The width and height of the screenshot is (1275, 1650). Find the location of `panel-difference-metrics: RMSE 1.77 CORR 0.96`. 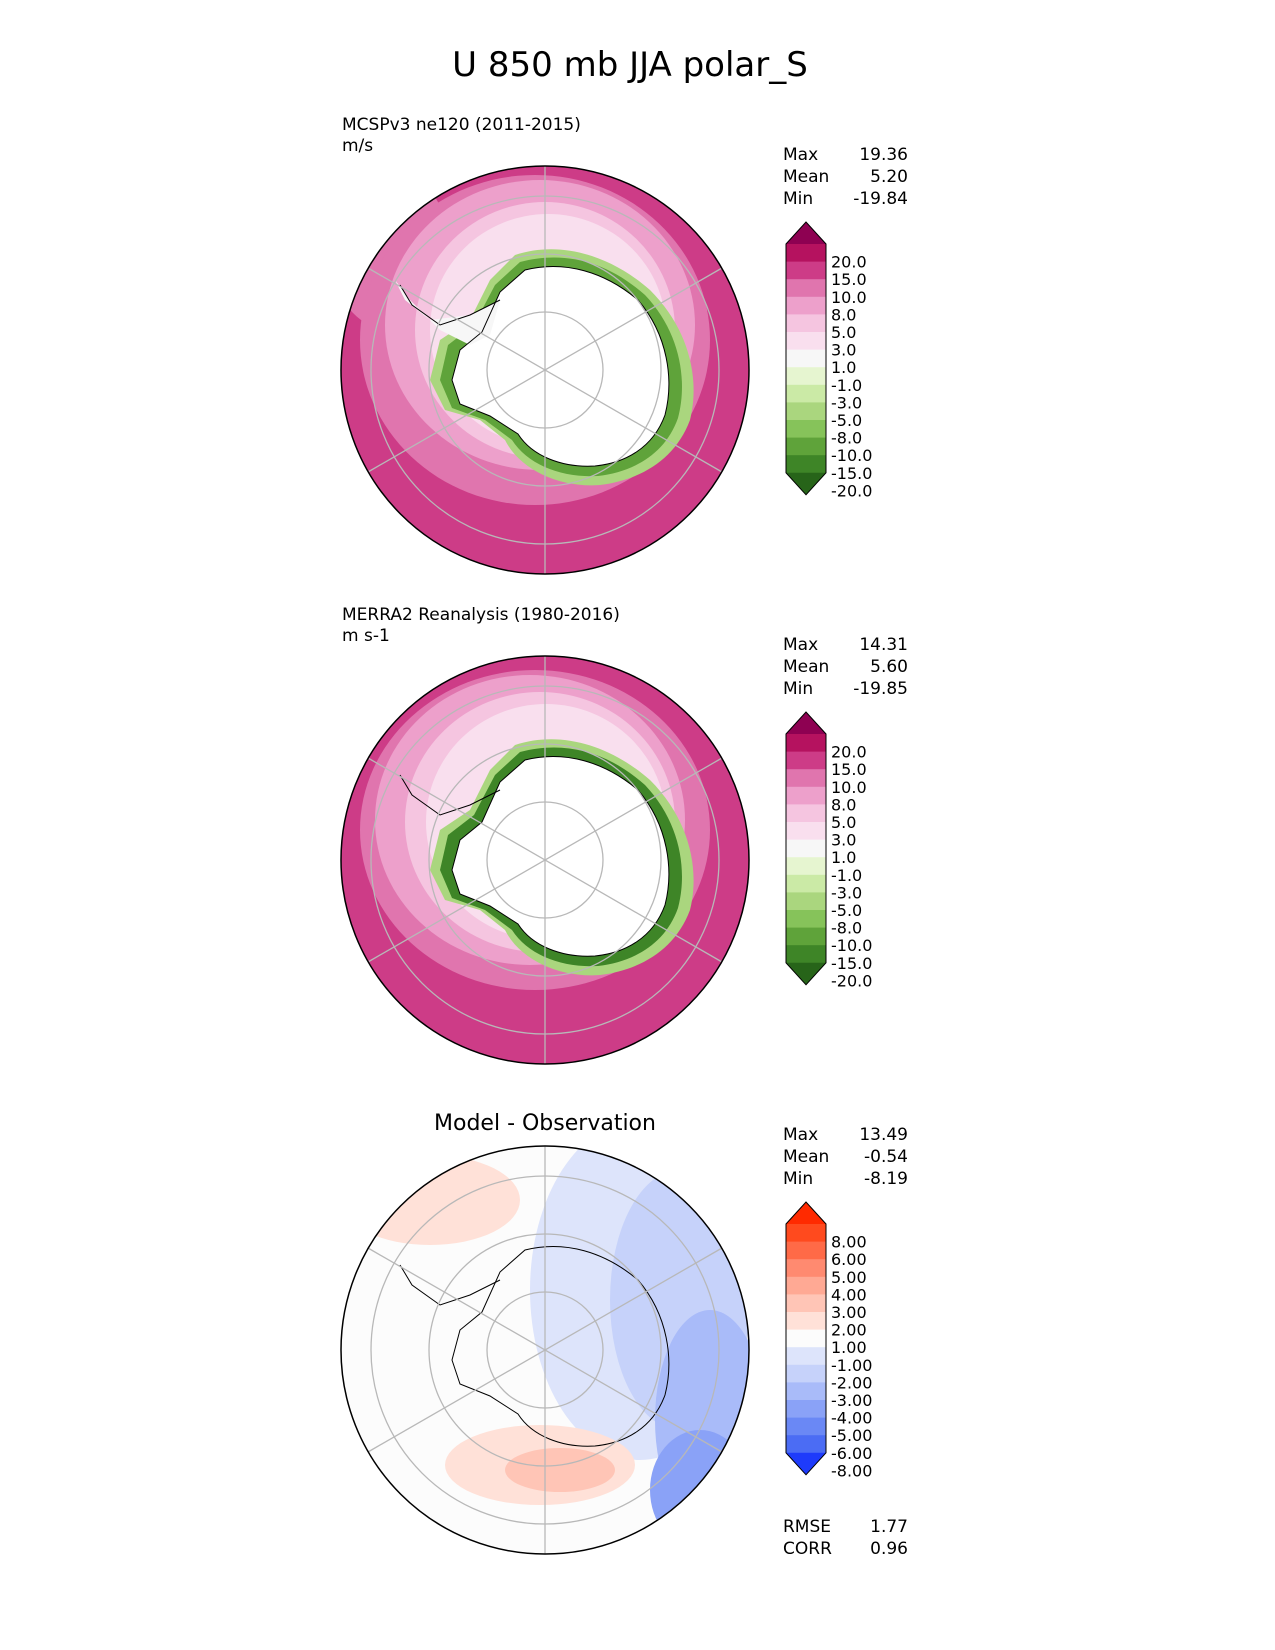

panel-difference-metrics: RMSE 1.77 CORR 0.96 is located at coordinates (845, 1538).